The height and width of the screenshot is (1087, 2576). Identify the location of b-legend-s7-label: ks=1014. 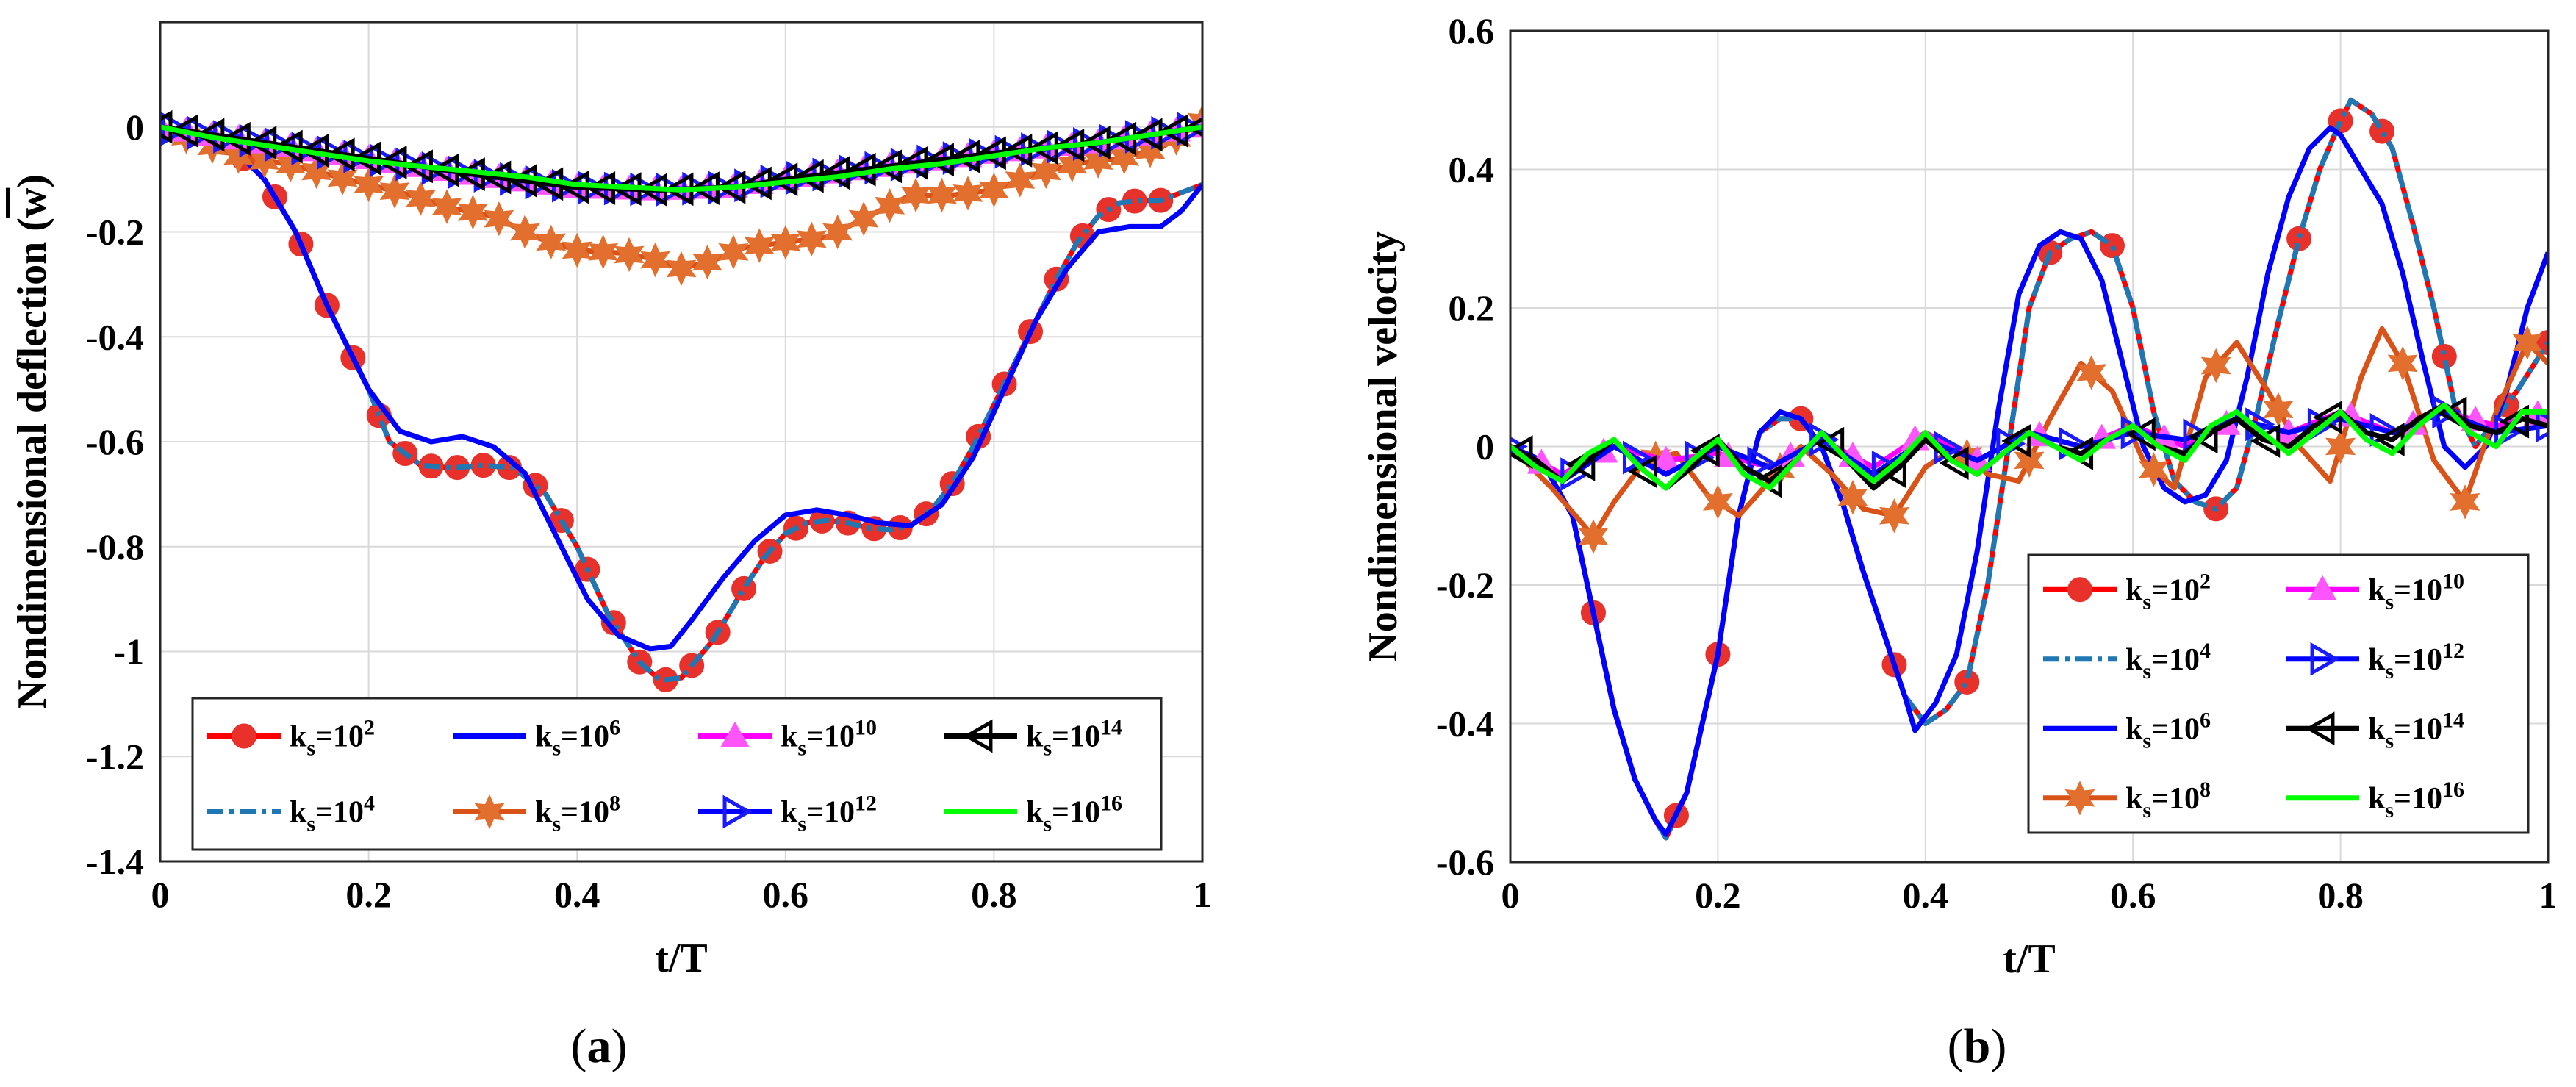
(2416, 730).